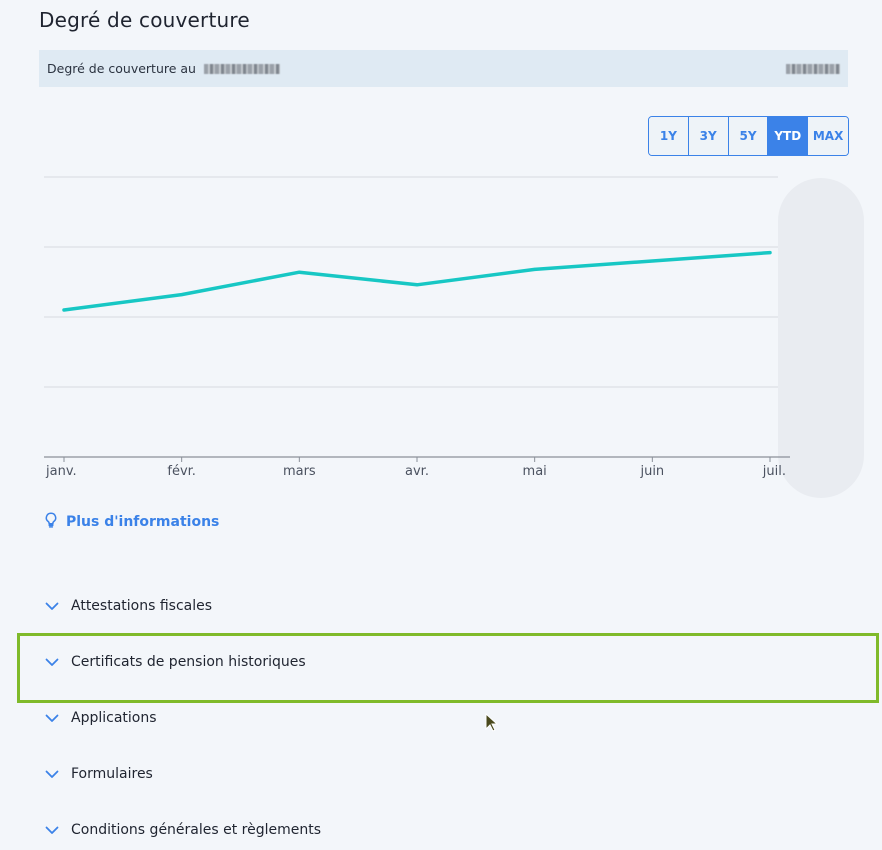  What do you see at coordinates (299, 471) in the screenshot?
I see `chart-x-tick-label: mars` at bounding box center [299, 471].